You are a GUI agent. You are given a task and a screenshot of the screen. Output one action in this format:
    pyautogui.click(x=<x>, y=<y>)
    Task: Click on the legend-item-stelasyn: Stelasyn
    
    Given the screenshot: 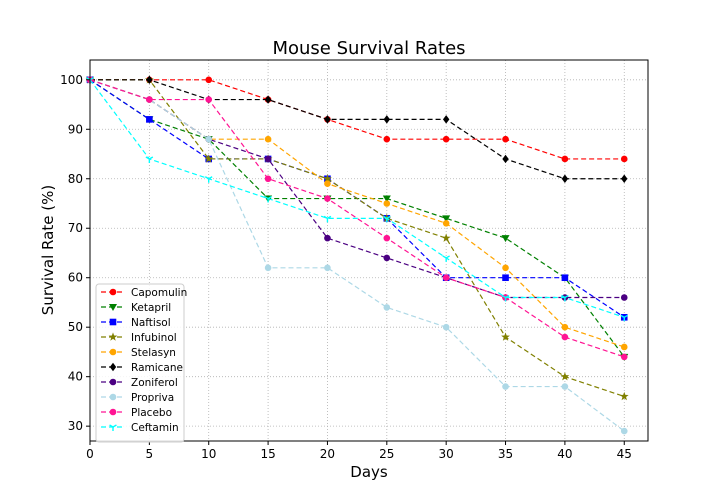 What is the action you would take?
    pyautogui.click(x=138, y=353)
    